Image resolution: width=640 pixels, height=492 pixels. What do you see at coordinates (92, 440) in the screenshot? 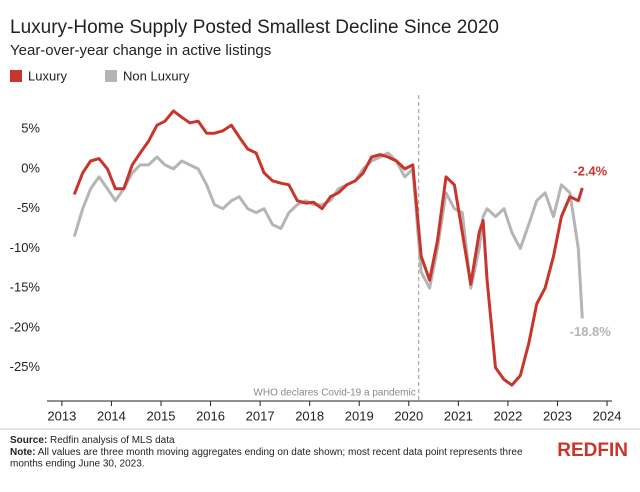
I see `source: Source: Redfin analysis of MLS data` at bounding box center [92, 440].